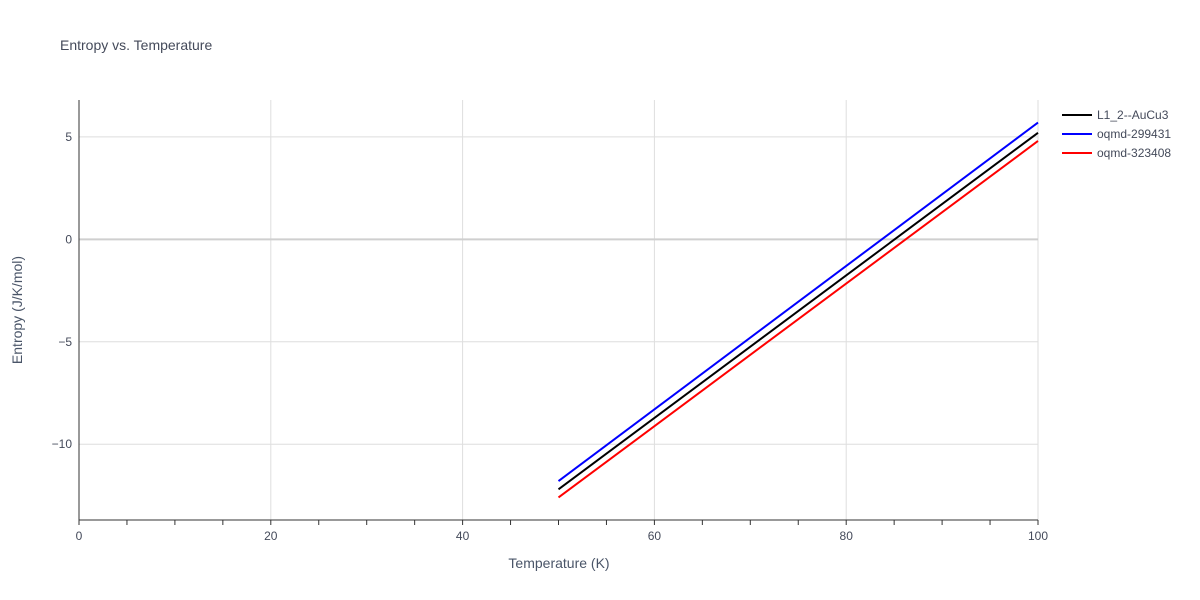 This screenshot has height=600, width=1200. I want to click on x-tick-label-0: 0, so click(79, 536).